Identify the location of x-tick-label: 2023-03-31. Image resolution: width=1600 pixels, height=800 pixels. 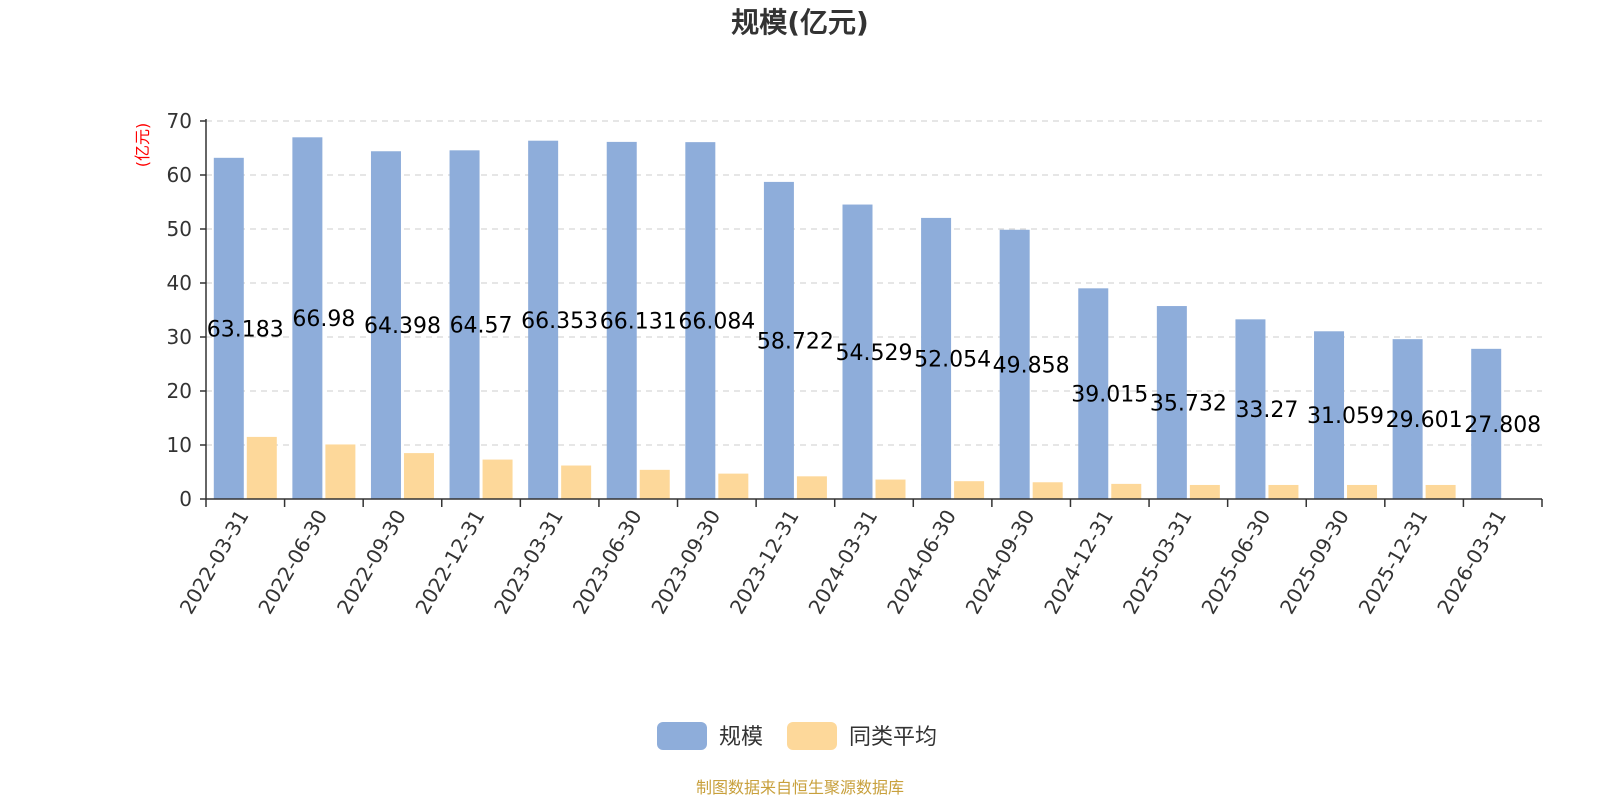
(528, 562).